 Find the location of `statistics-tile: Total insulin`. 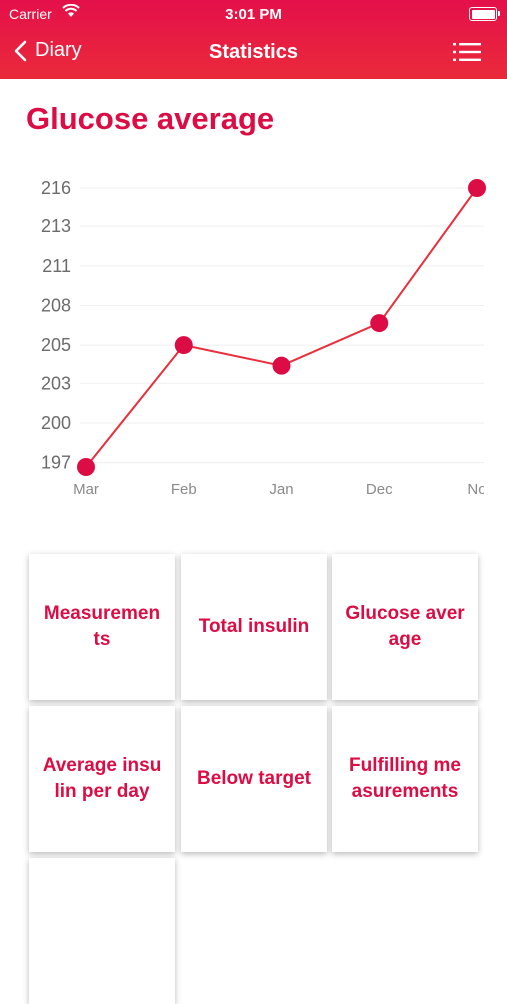

statistics-tile: Total insulin is located at coordinates (254, 627).